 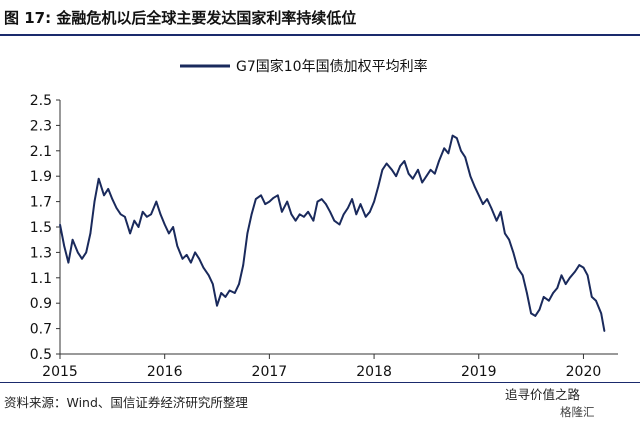 What do you see at coordinates (60, 371) in the screenshot?
I see `x-tick-label: 2015` at bounding box center [60, 371].